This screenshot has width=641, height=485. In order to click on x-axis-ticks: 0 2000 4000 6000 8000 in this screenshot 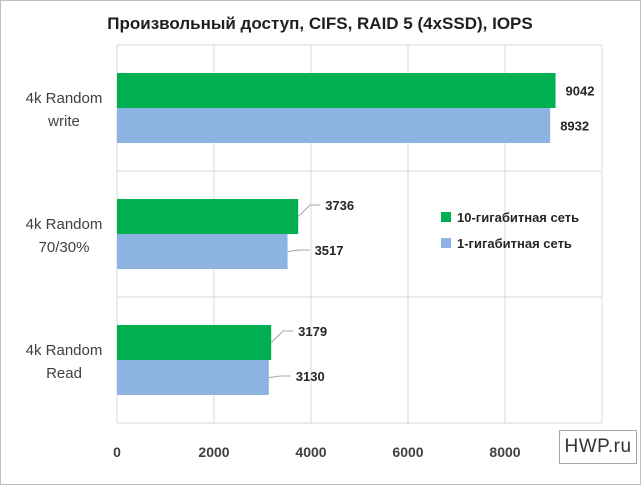, I will do `click(317, 452)`.